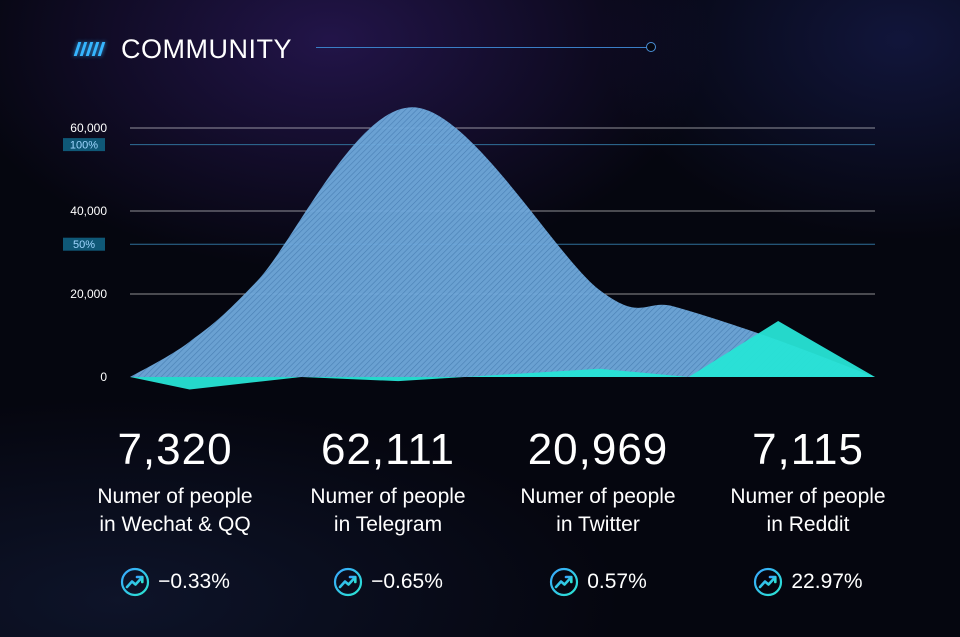 This screenshot has width=960, height=637. Describe the element at coordinates (827, 581) in the screenshot. I see `stat-change-value: 22.97%` at that location.